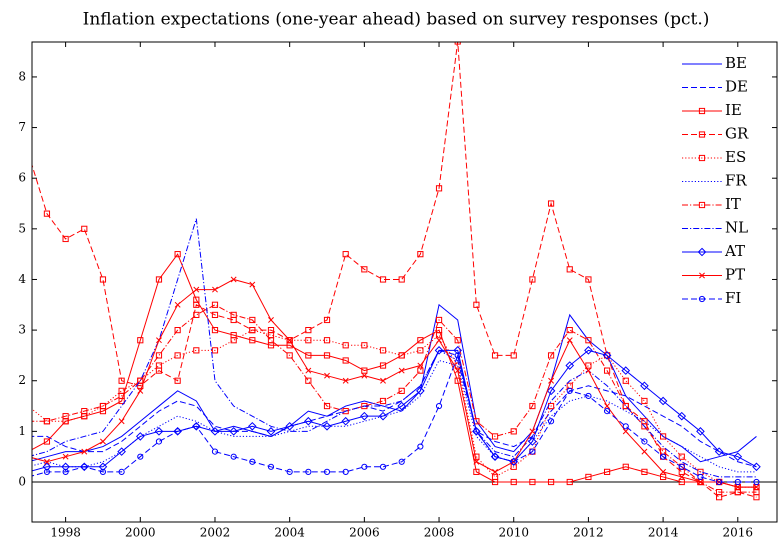  I want to click on x-tick-label: 2002, so click(215, 533).